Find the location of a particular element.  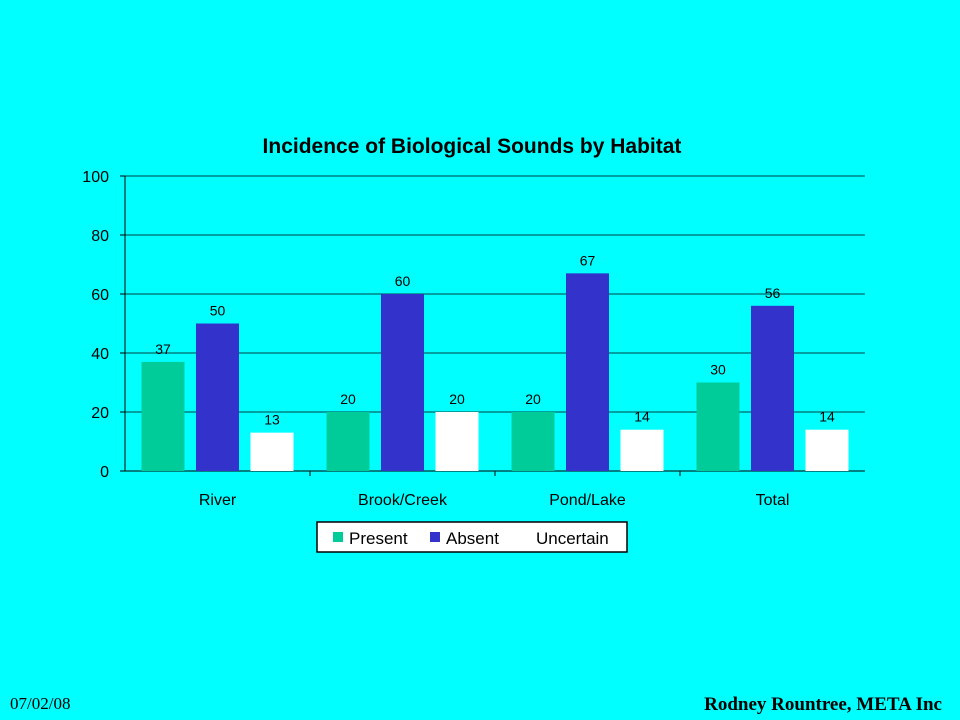

data-label: 37 is located at coordinates (163, 349).